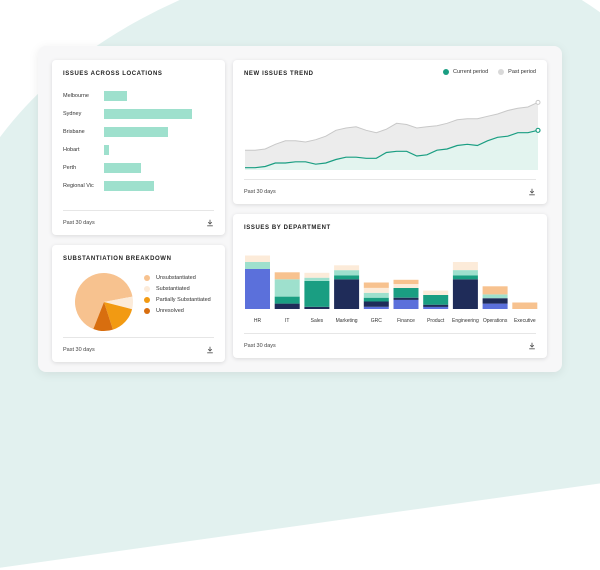 The width and height of the screenshot is (600, 570). What do you see at coordinates (524, 321) in the screenshot?
I see `department-label: Executive` at bounding box center [524, 321].